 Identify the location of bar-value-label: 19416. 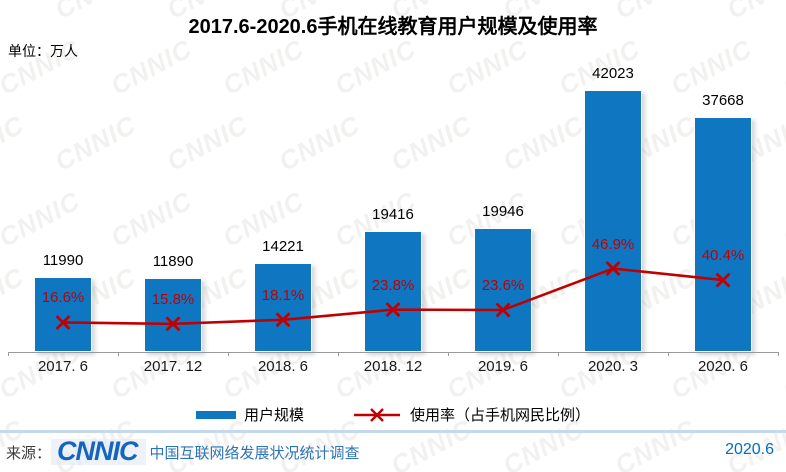
(393, 214).